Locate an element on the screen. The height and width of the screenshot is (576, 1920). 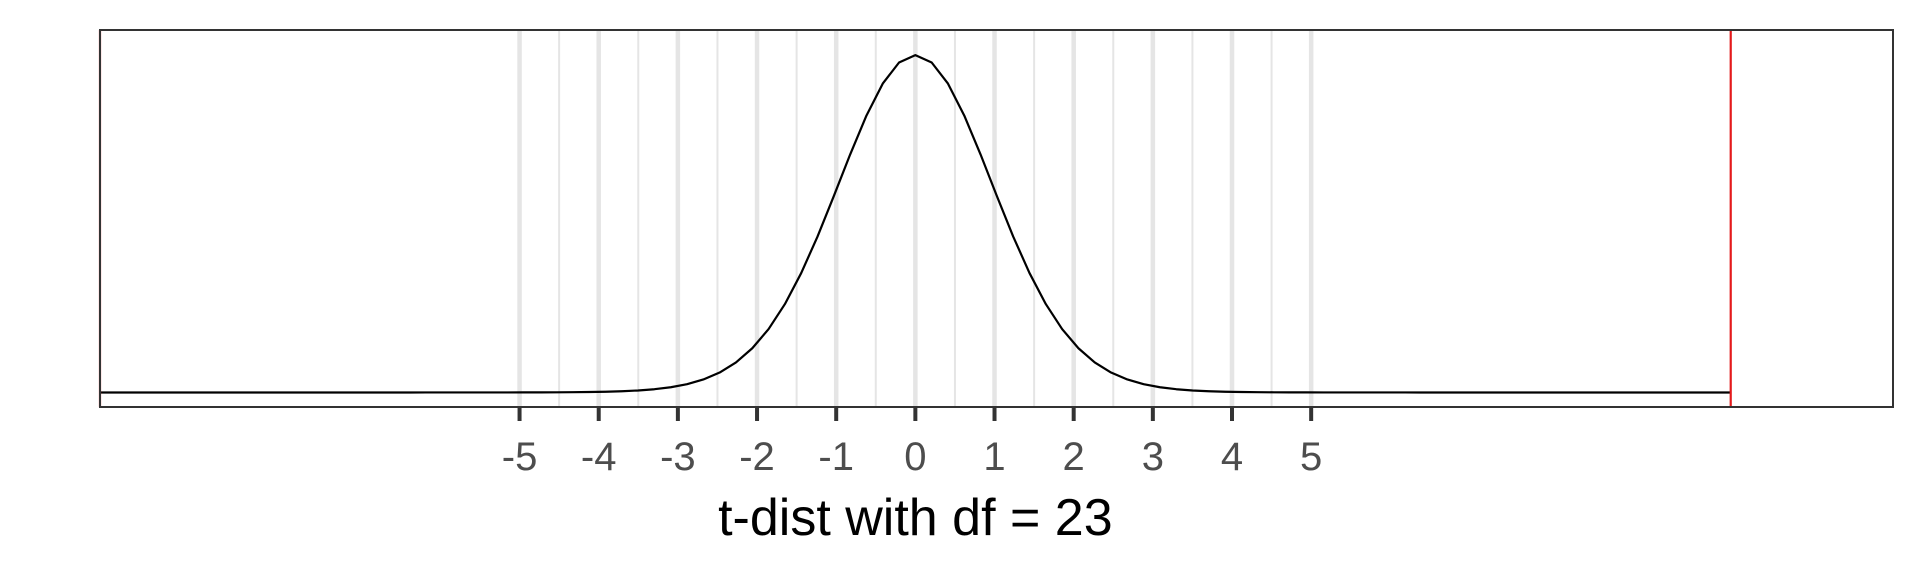
x-axis-title: t-dist with df = 23 is located at coordinates (915, 518).